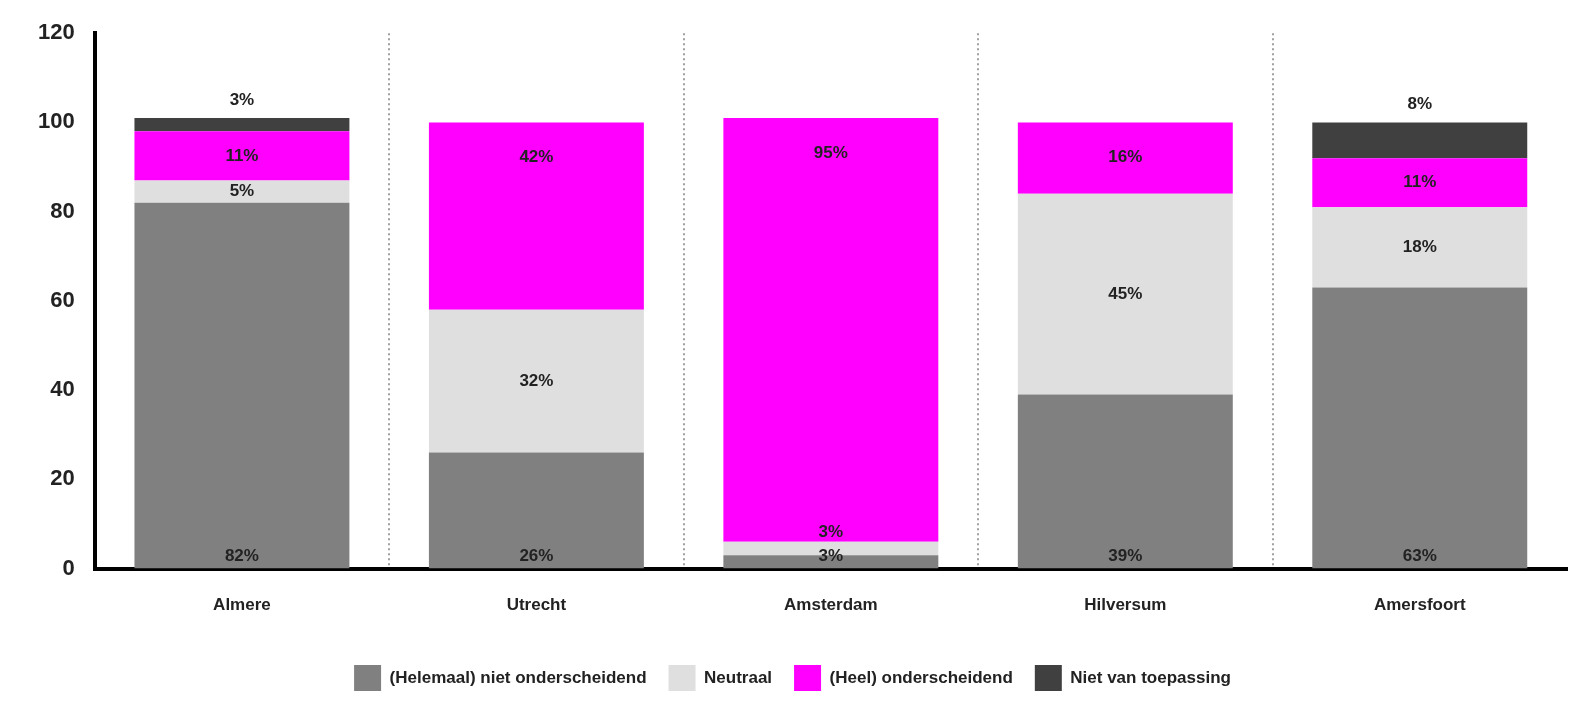 Image resolution: width=1569 pixels, height=701 pixels. What do you see at coordinates (56, 121) in the screenshot?
I see `y-tick-label: 100` at bounding box center [56, 121].